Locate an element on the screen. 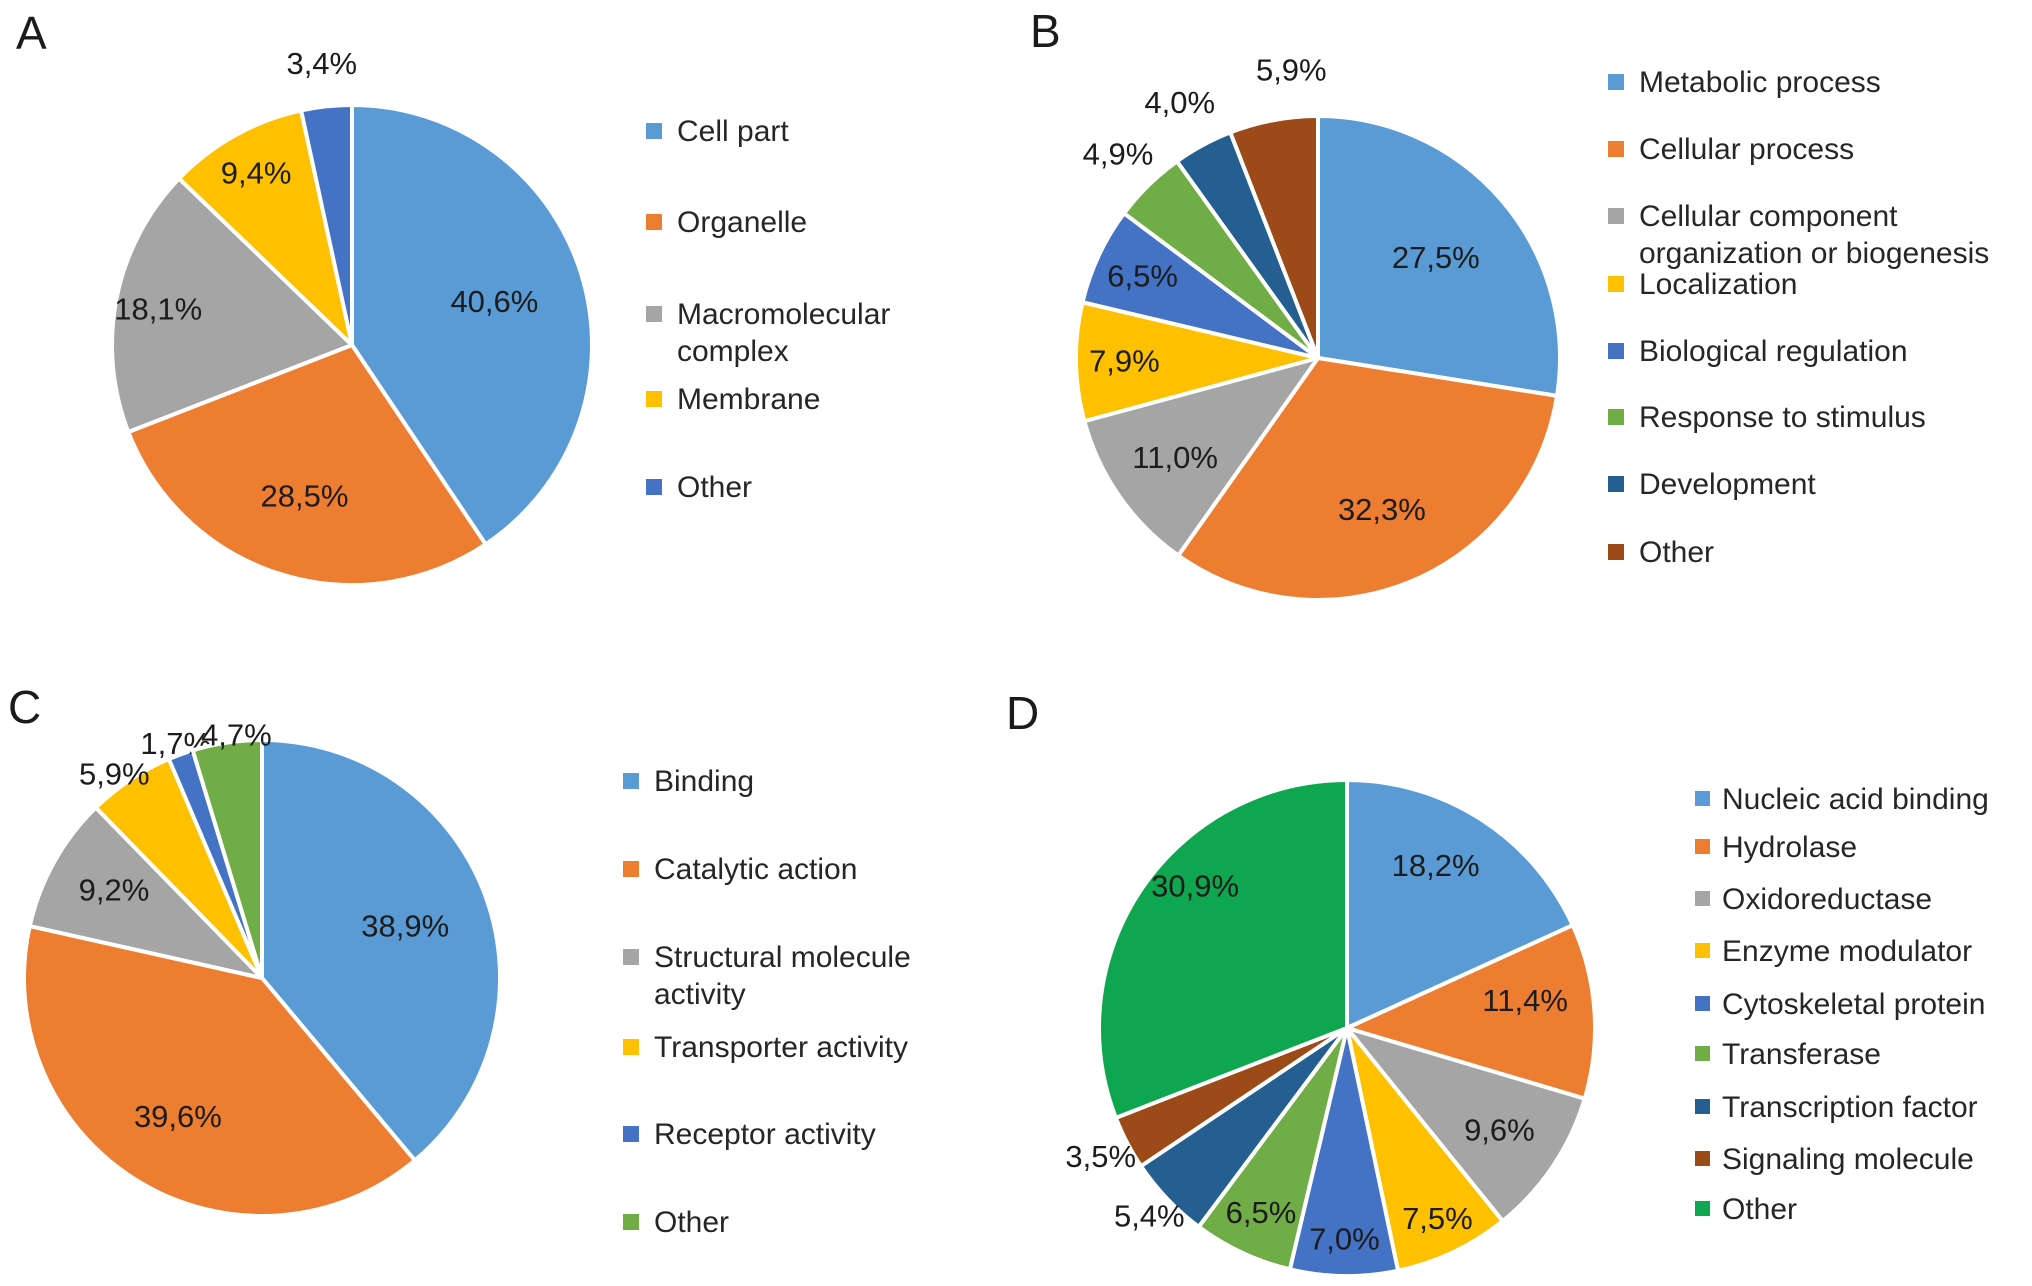  pie-d-slice-value-label: 9,6% is located at coordinates (1499, 1130).